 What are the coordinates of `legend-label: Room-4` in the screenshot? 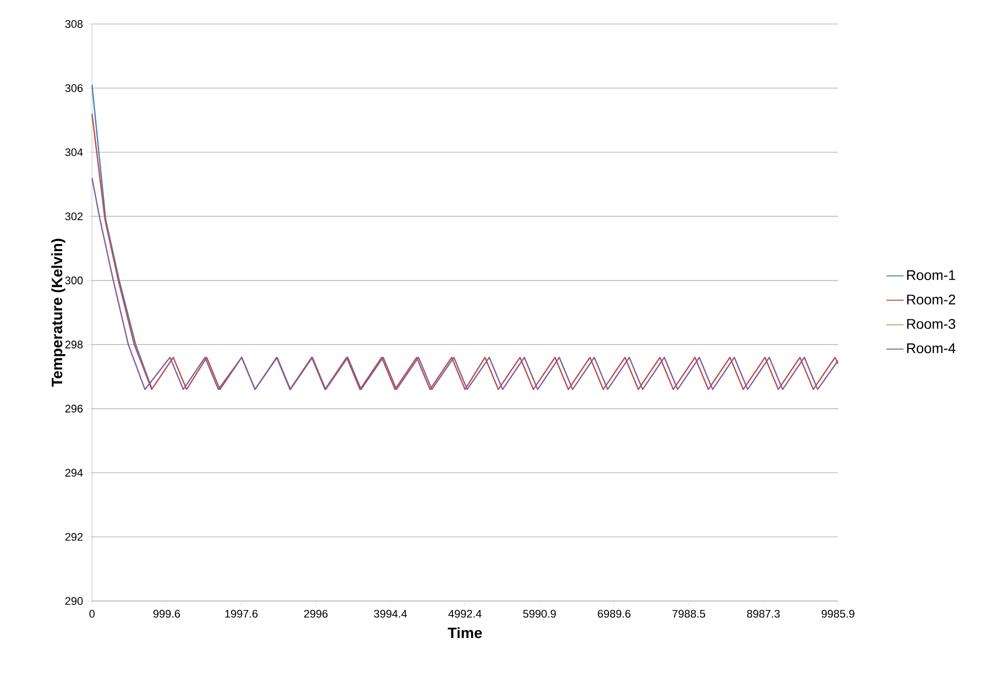 It's located at (931, 348).